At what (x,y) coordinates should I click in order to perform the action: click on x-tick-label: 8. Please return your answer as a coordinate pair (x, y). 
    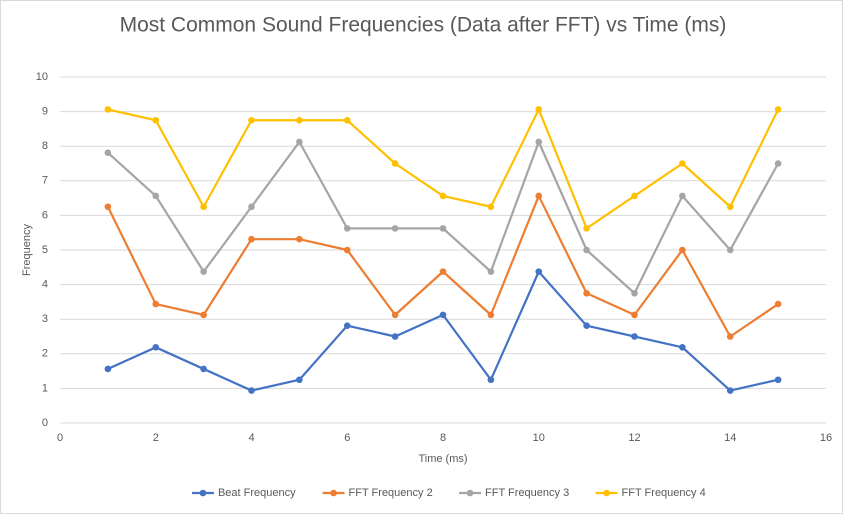
    Looking at the image, I should click on (443, 438).